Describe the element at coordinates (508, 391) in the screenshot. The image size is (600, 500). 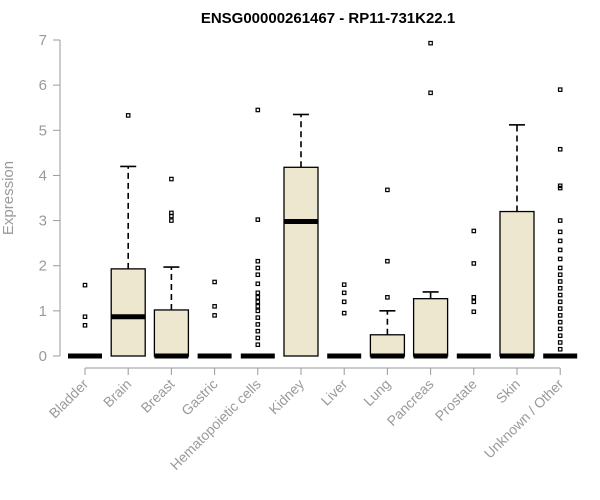
I see `x-tick-label: Skin` at that location.